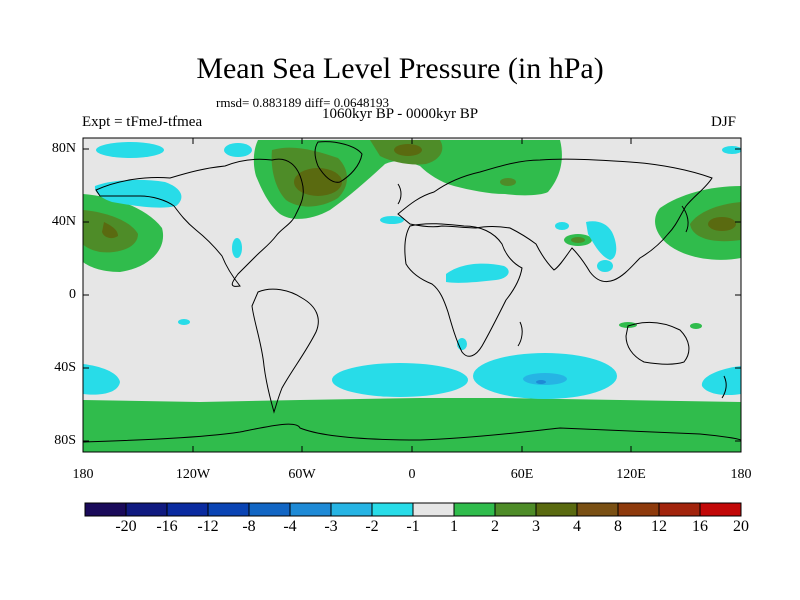 The height and width of the screenshot is (600, 800). I want to click on greenland-coast, so click(338, 162).